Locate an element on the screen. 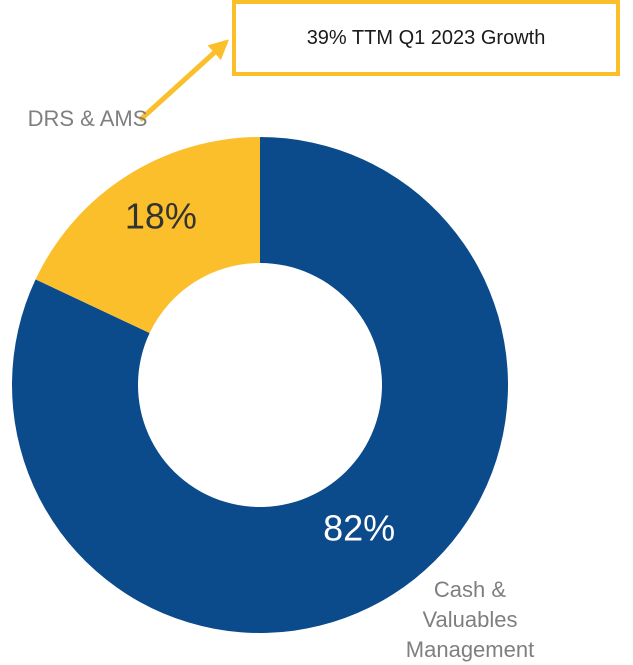 Image resolution: width=633 pixels, height=665 pixels. donut-slice is located at coordinates (147, 235).